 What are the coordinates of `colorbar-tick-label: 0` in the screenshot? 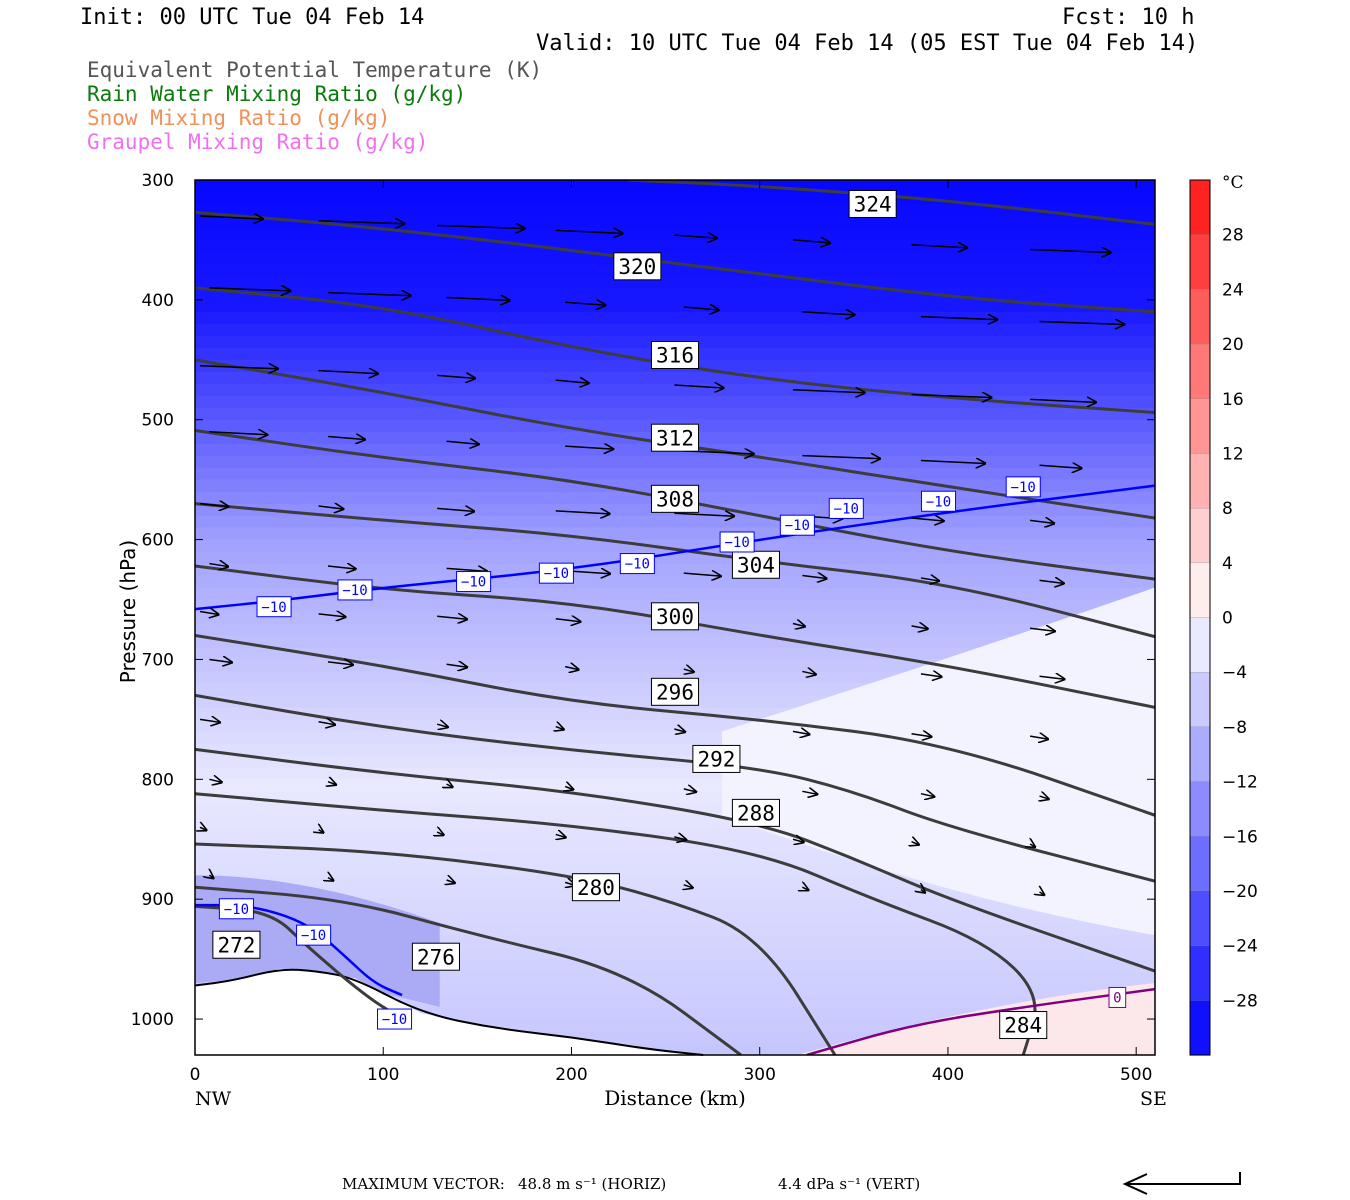 It's located at (1227, 619).